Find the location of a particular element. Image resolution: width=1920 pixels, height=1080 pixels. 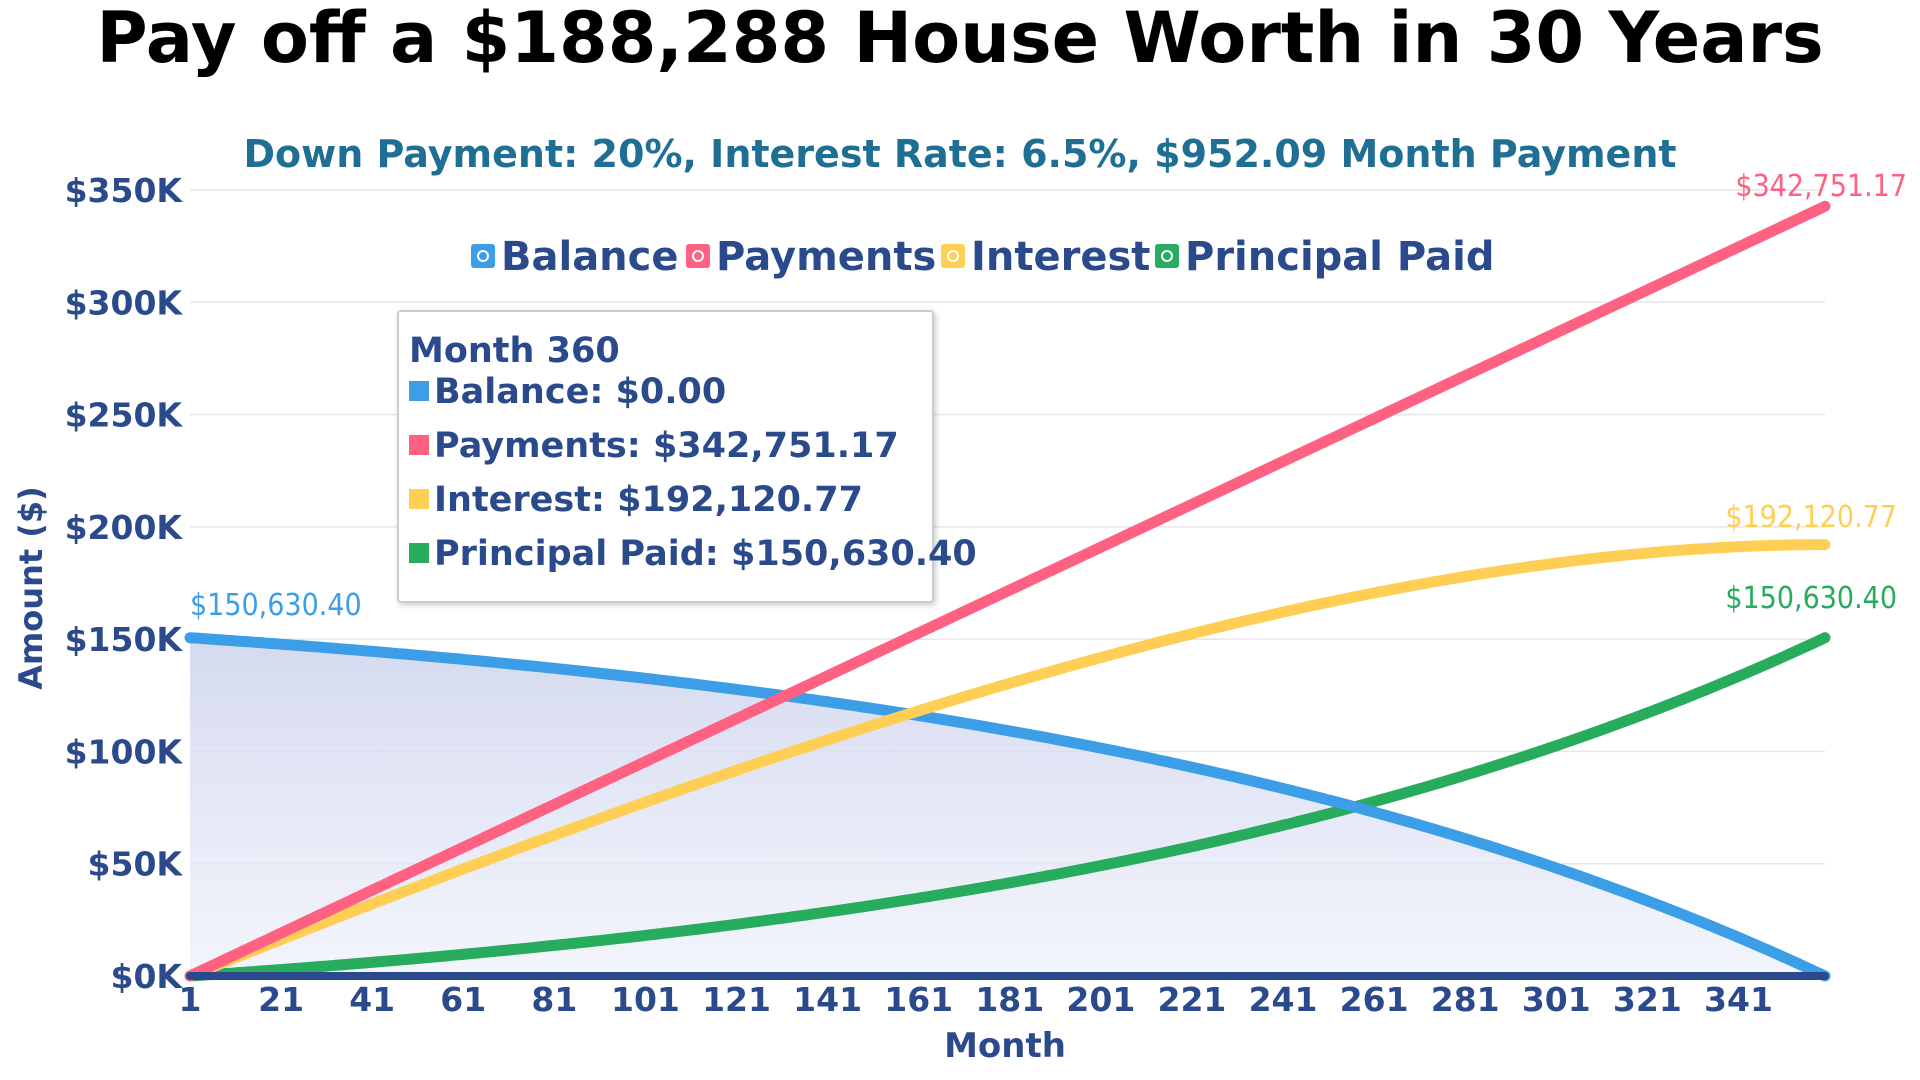

x-tick-label: 201 is located at coordinates (1100, 999).